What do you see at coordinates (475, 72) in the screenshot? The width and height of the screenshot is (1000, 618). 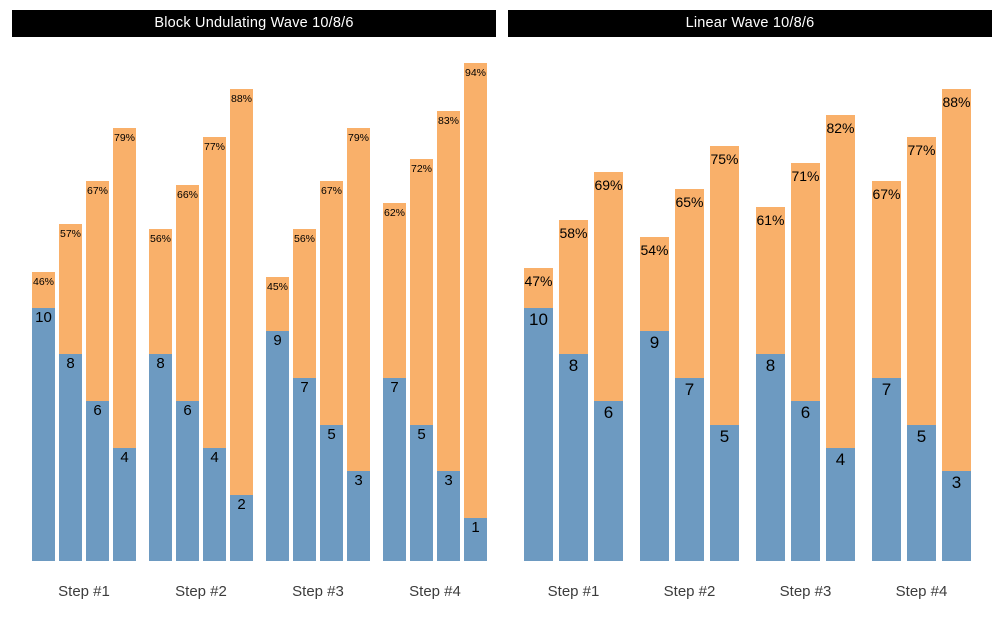 I see `intensity-label: 94%` at bounding box center [475, 72].